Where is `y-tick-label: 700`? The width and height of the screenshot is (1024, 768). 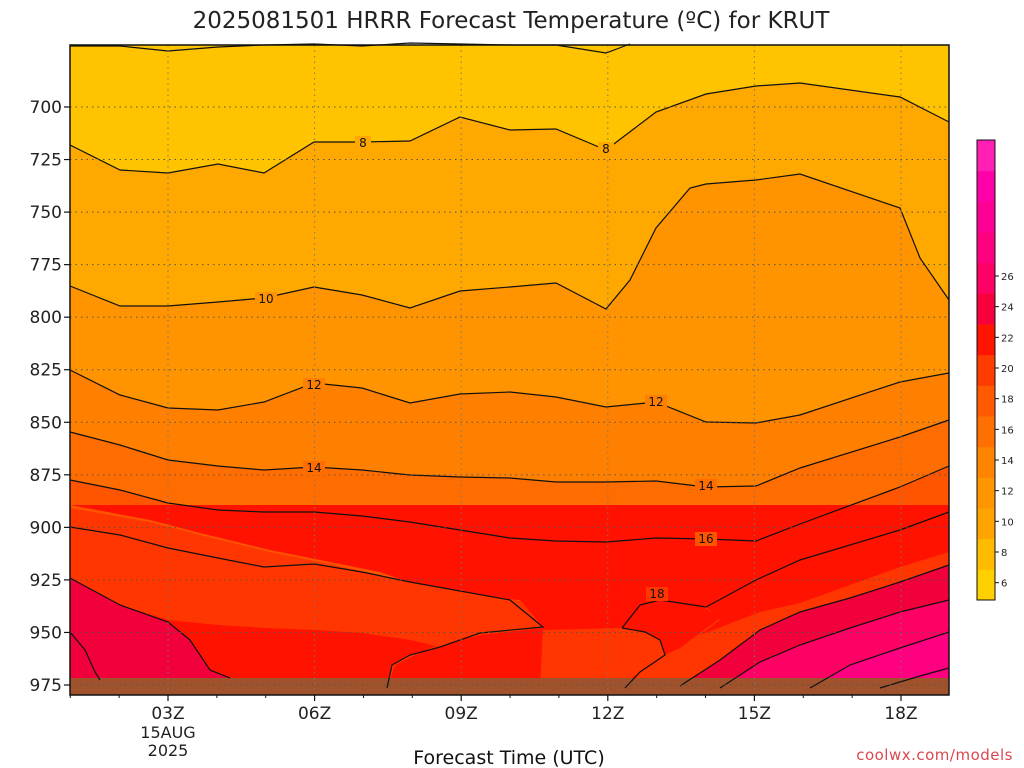 y-tick-label: 700 is located at coordinates (46, 108).